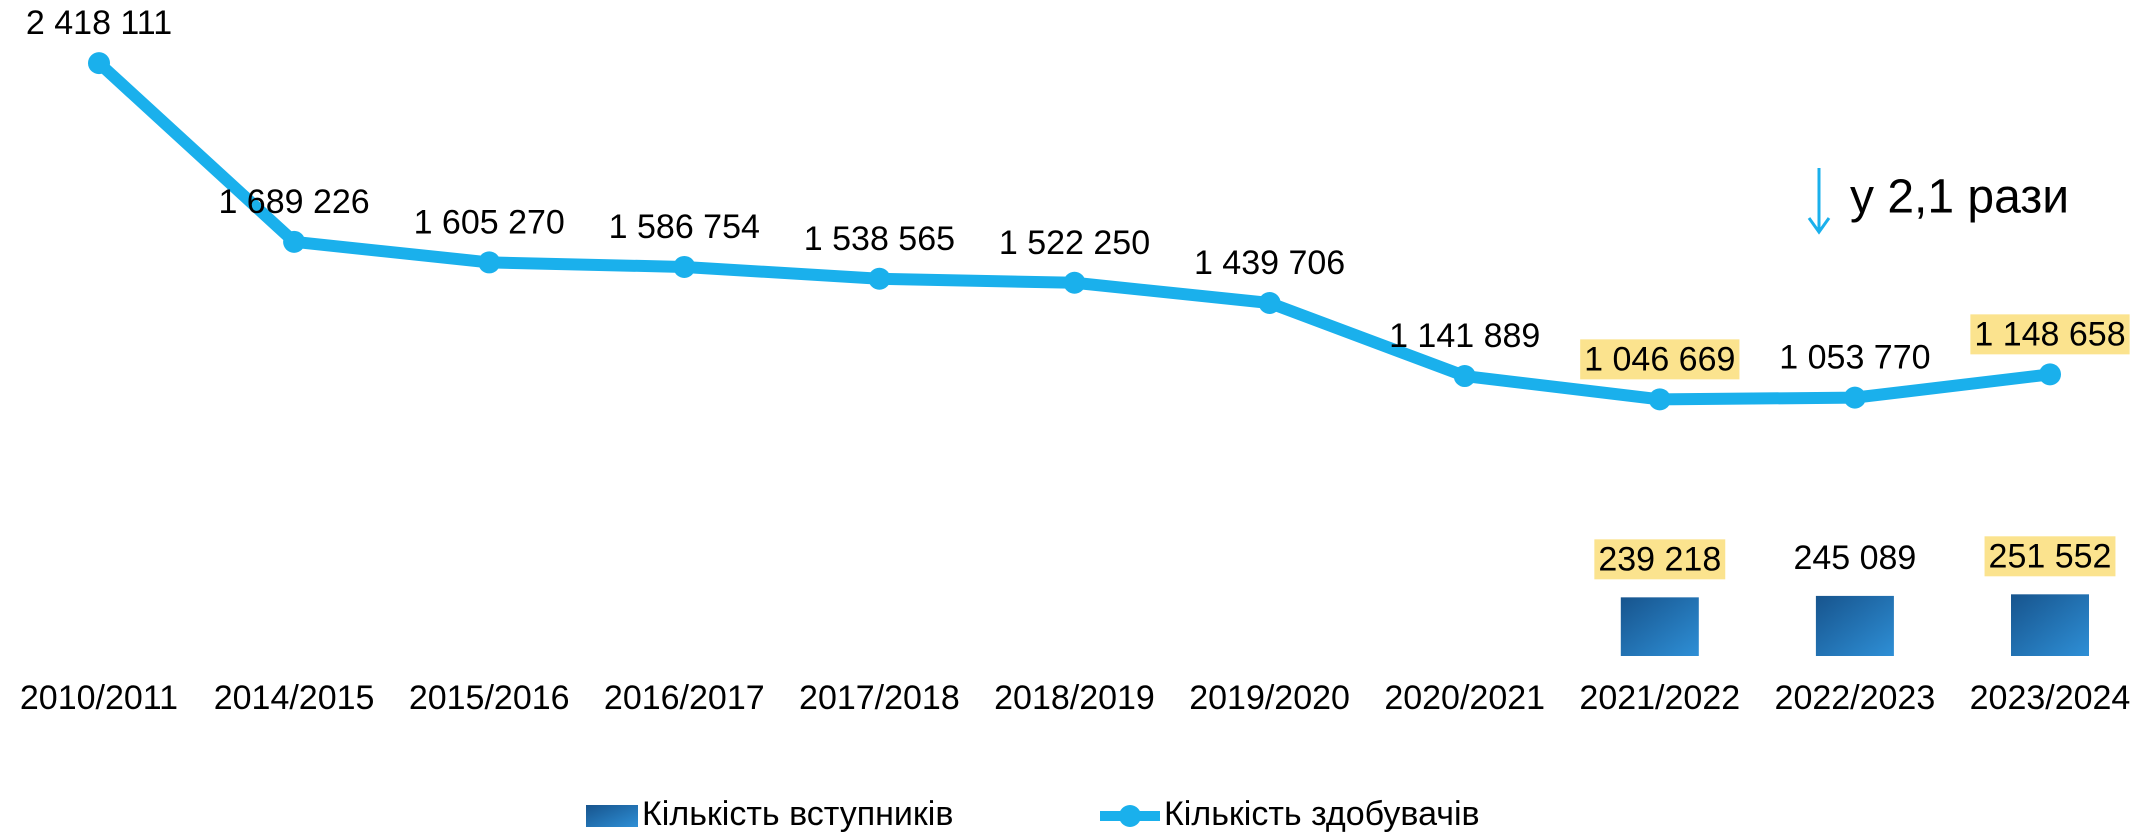 This screenshot has height=834, width=2148. What do you see at coordinates (879, 698) in the screenshot?
I see `x-tick-label: 2017/2018` at bounding box center [879, 698].